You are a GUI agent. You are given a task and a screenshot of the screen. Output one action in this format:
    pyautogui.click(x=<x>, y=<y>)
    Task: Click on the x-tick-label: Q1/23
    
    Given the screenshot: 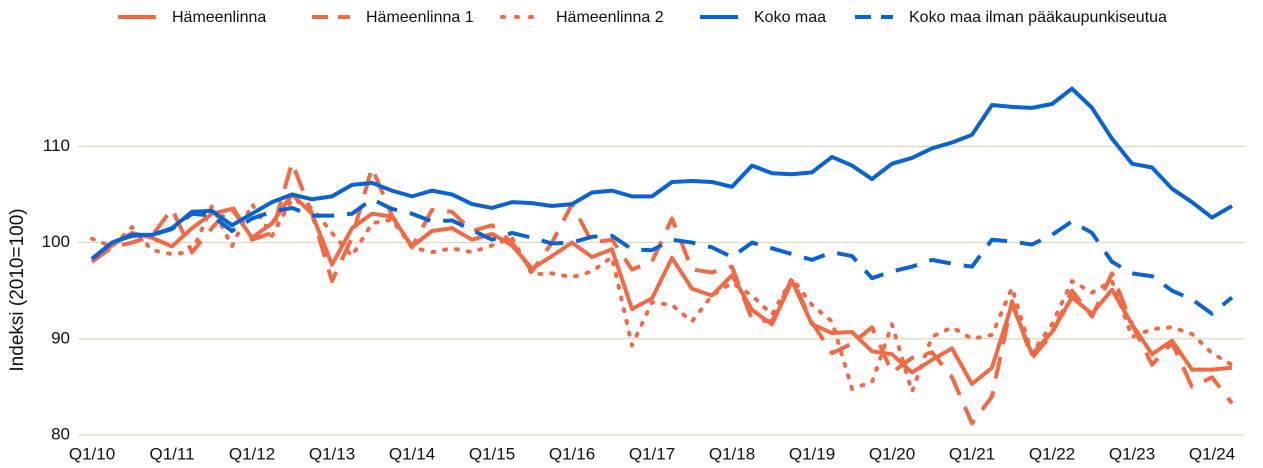 What is the action you would take?
    pyautogui.click(x=1132, y=453)
    